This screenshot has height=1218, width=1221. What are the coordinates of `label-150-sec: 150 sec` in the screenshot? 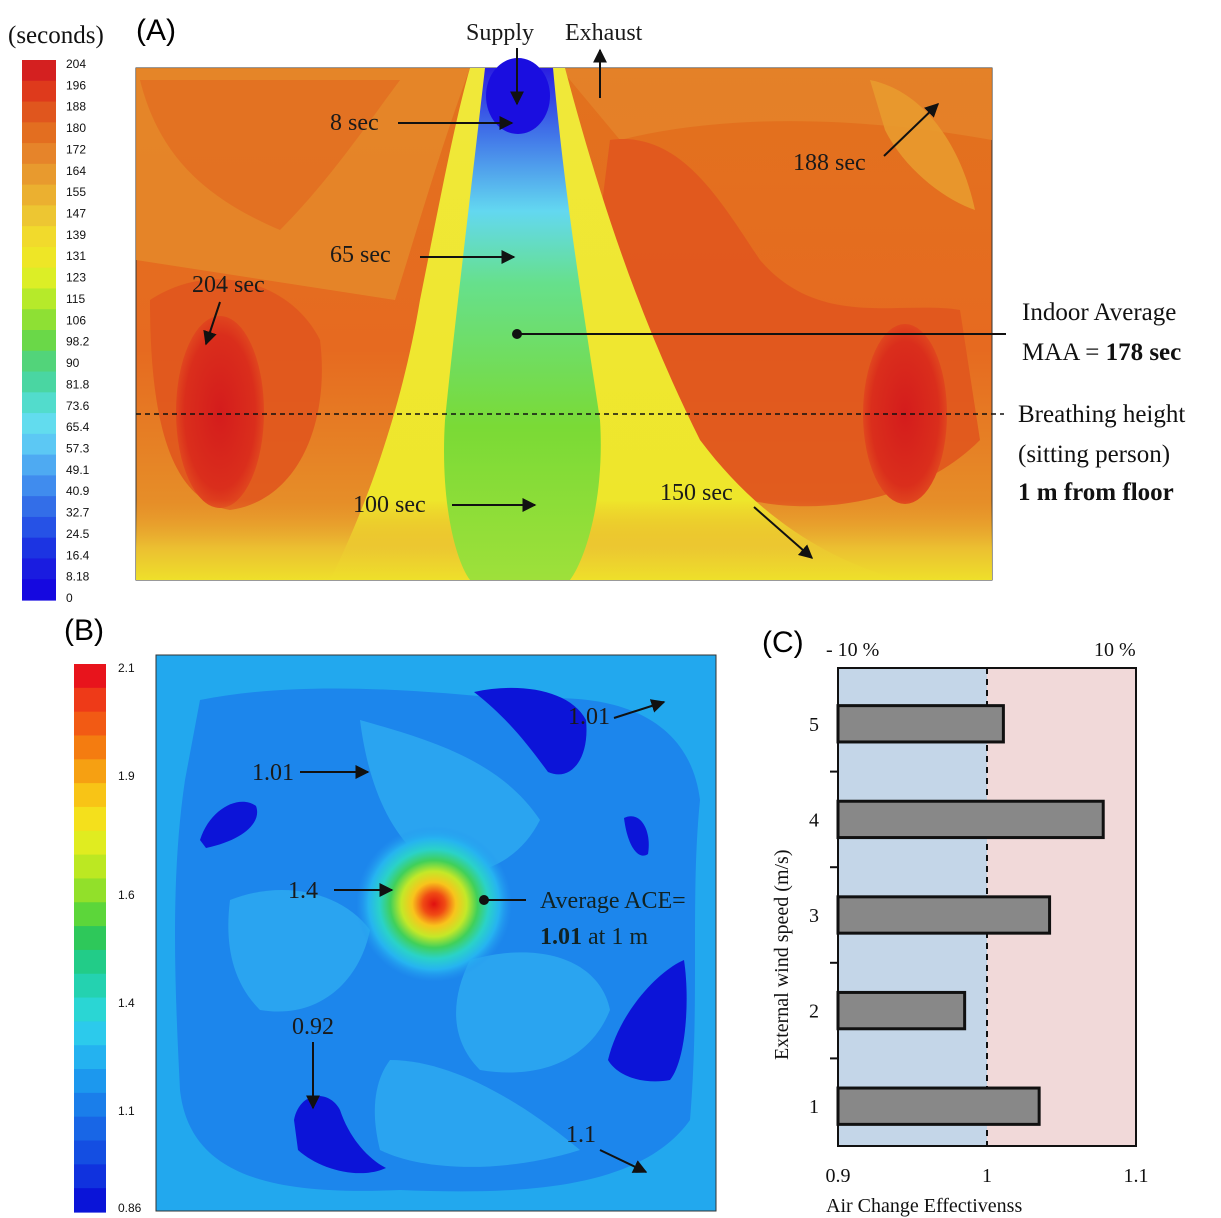 It's located at (696, 493).